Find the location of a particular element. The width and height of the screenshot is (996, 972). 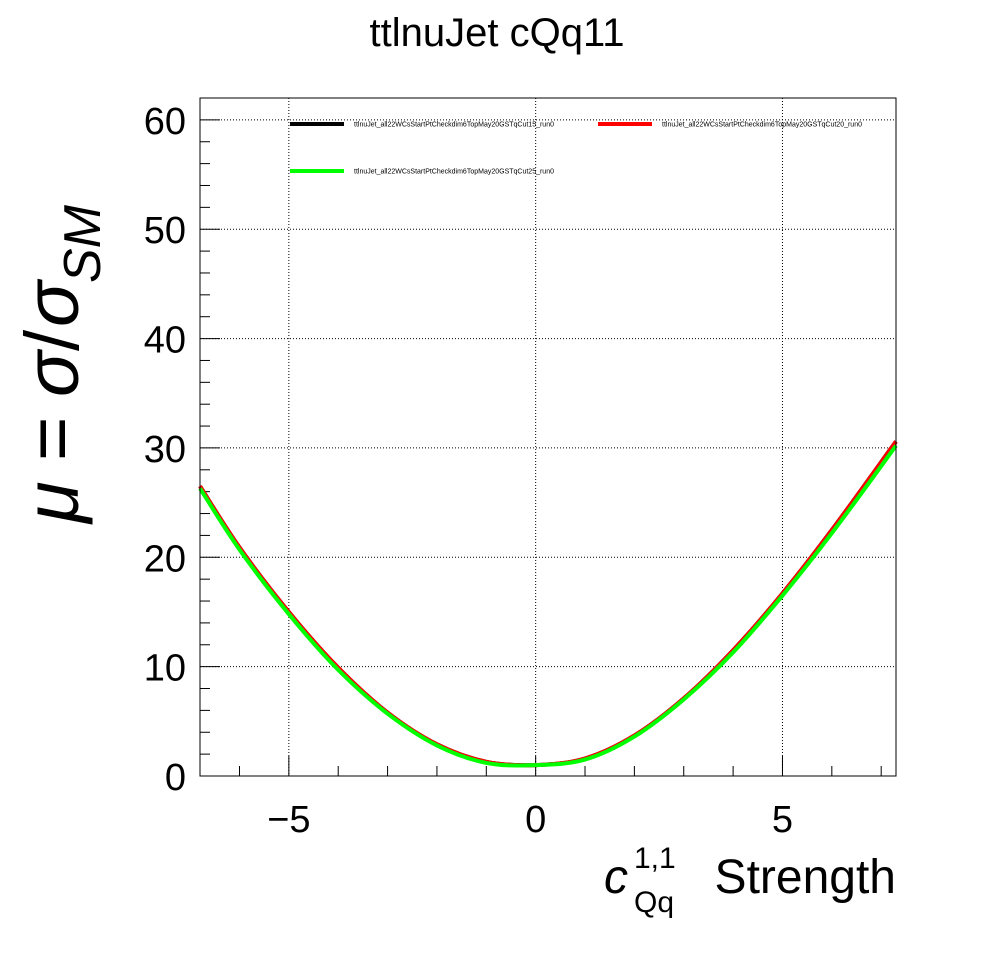

y-axis-label: μ = σ / σ SM is located at coordinates (61, 364).